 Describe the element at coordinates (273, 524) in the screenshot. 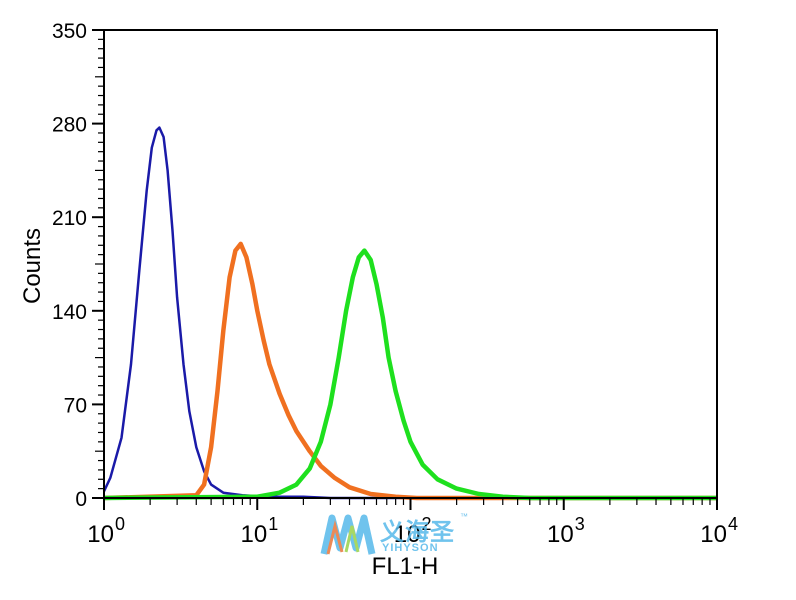

I see `x-tick-exponent: 1` at that location.